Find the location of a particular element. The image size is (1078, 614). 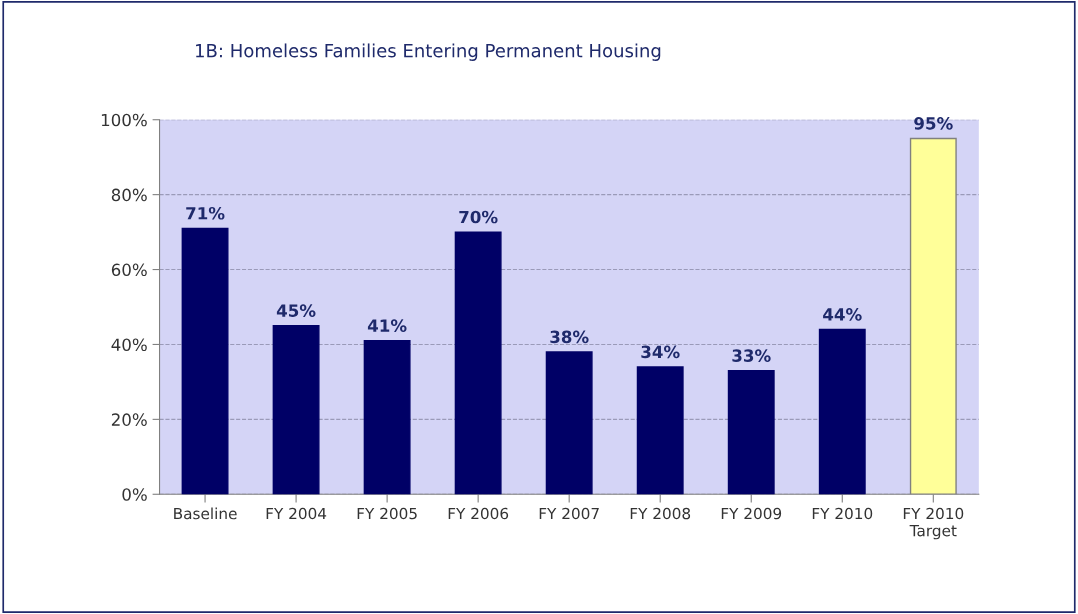

x-tick-label: FY 2006 is located at coordinates (478, 513).